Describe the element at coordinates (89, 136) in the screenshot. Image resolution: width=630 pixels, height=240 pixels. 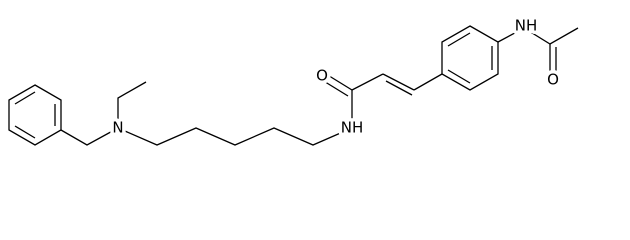
I see `benzyl-bond` at that location.